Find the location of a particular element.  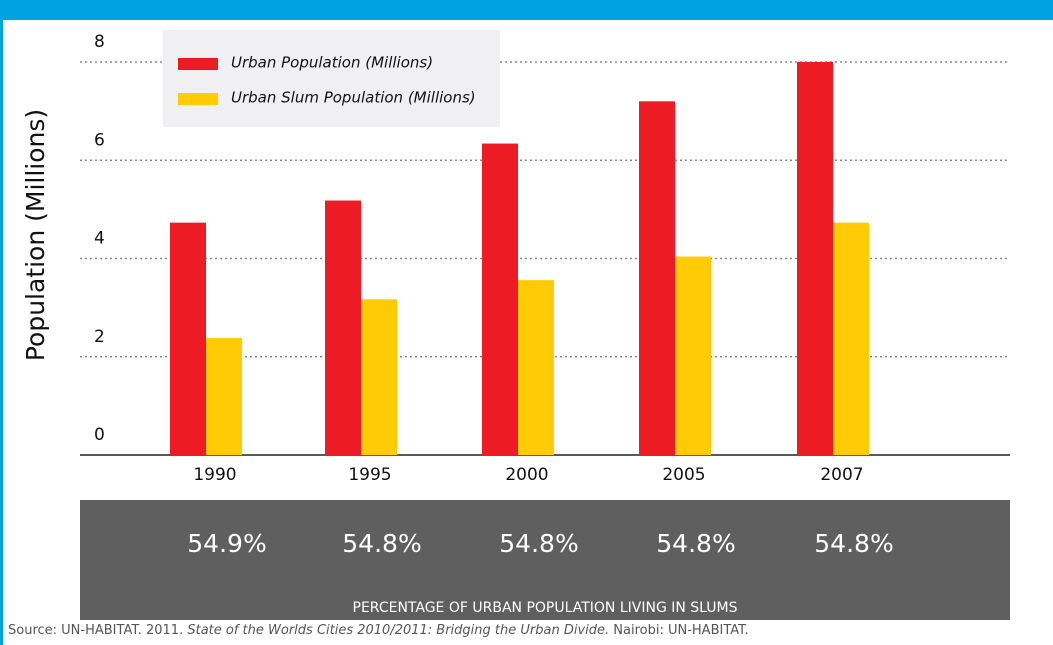

x-tick-label: 1995 is located at coordinates (369, 475).